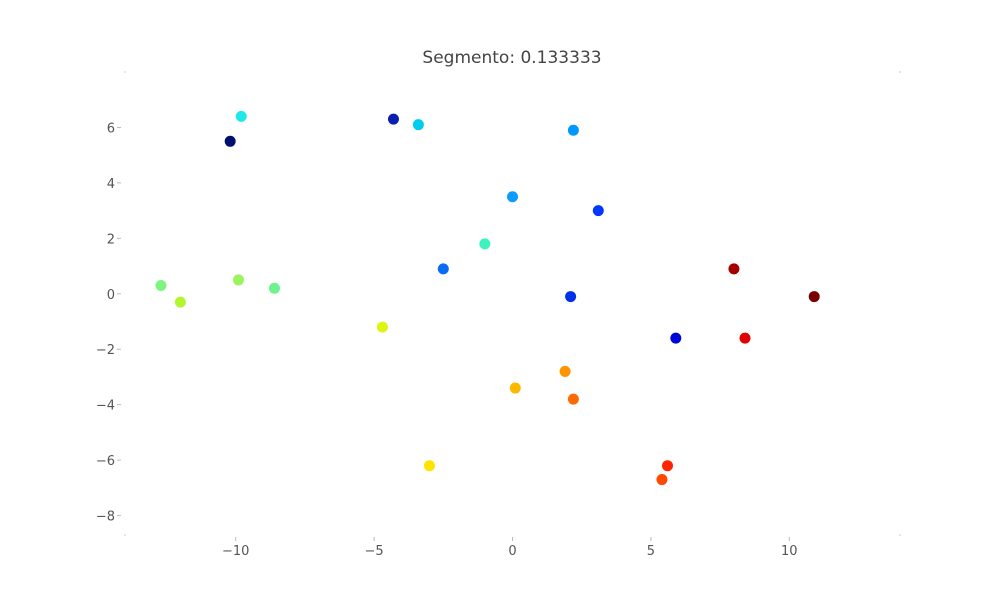 The height and width of the screenshot is (600, 1000). I want to click on chart-title: Segmento: 0.133333, so click(511, 58).